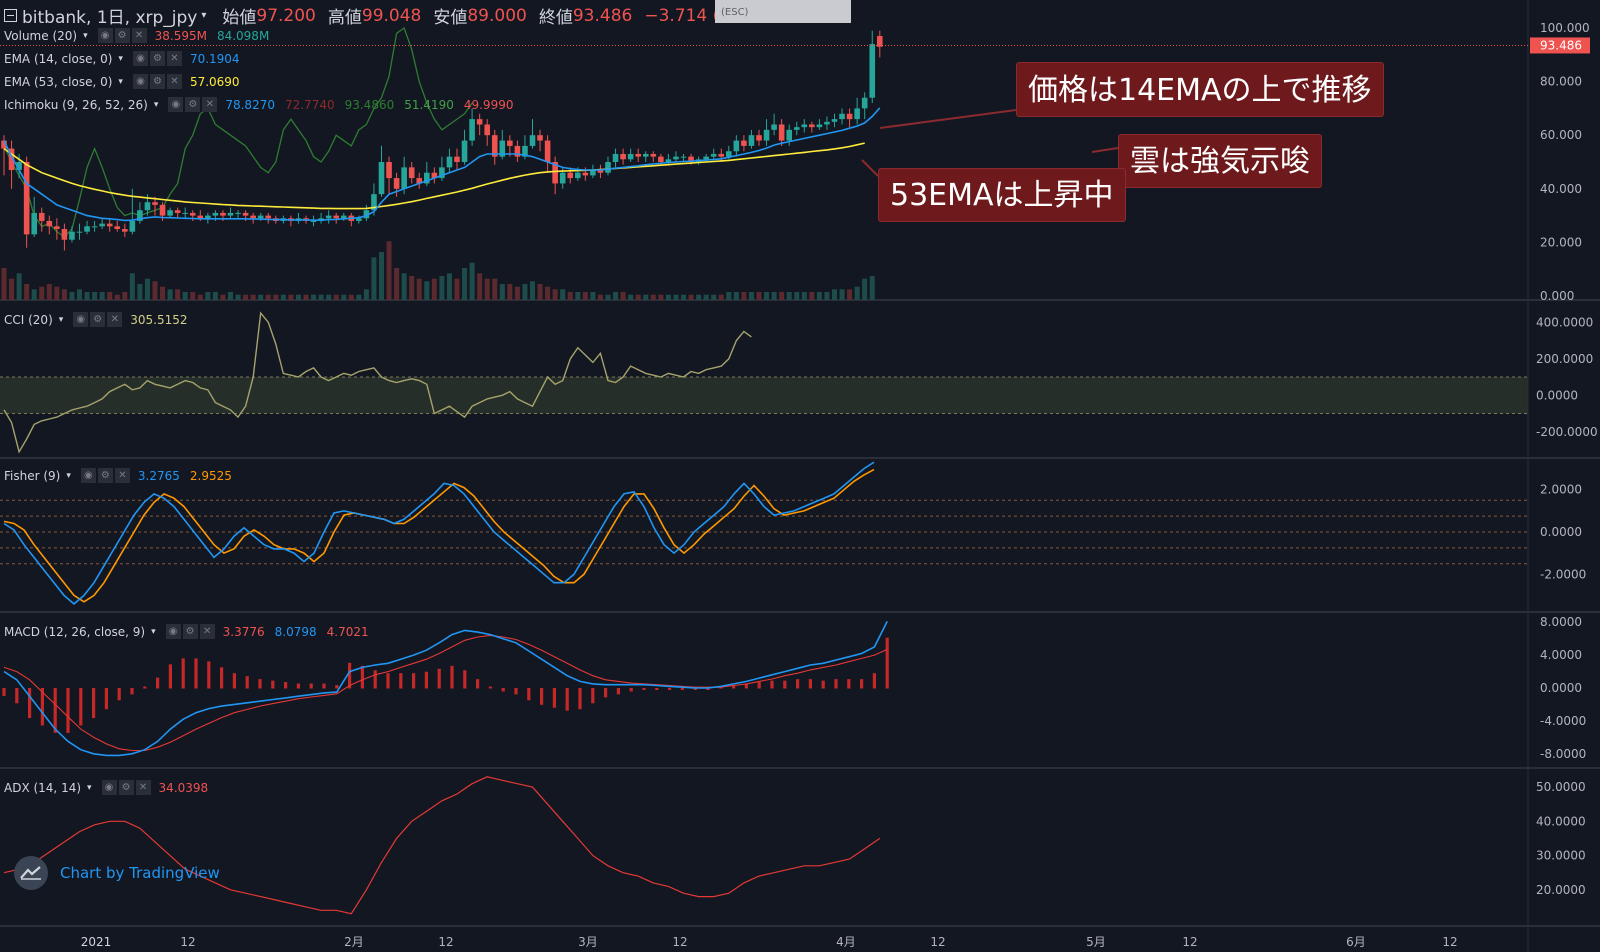 The height and width of the screenshot is (952, 1600). I want to click on callout-pointer, so click(1105, 150).